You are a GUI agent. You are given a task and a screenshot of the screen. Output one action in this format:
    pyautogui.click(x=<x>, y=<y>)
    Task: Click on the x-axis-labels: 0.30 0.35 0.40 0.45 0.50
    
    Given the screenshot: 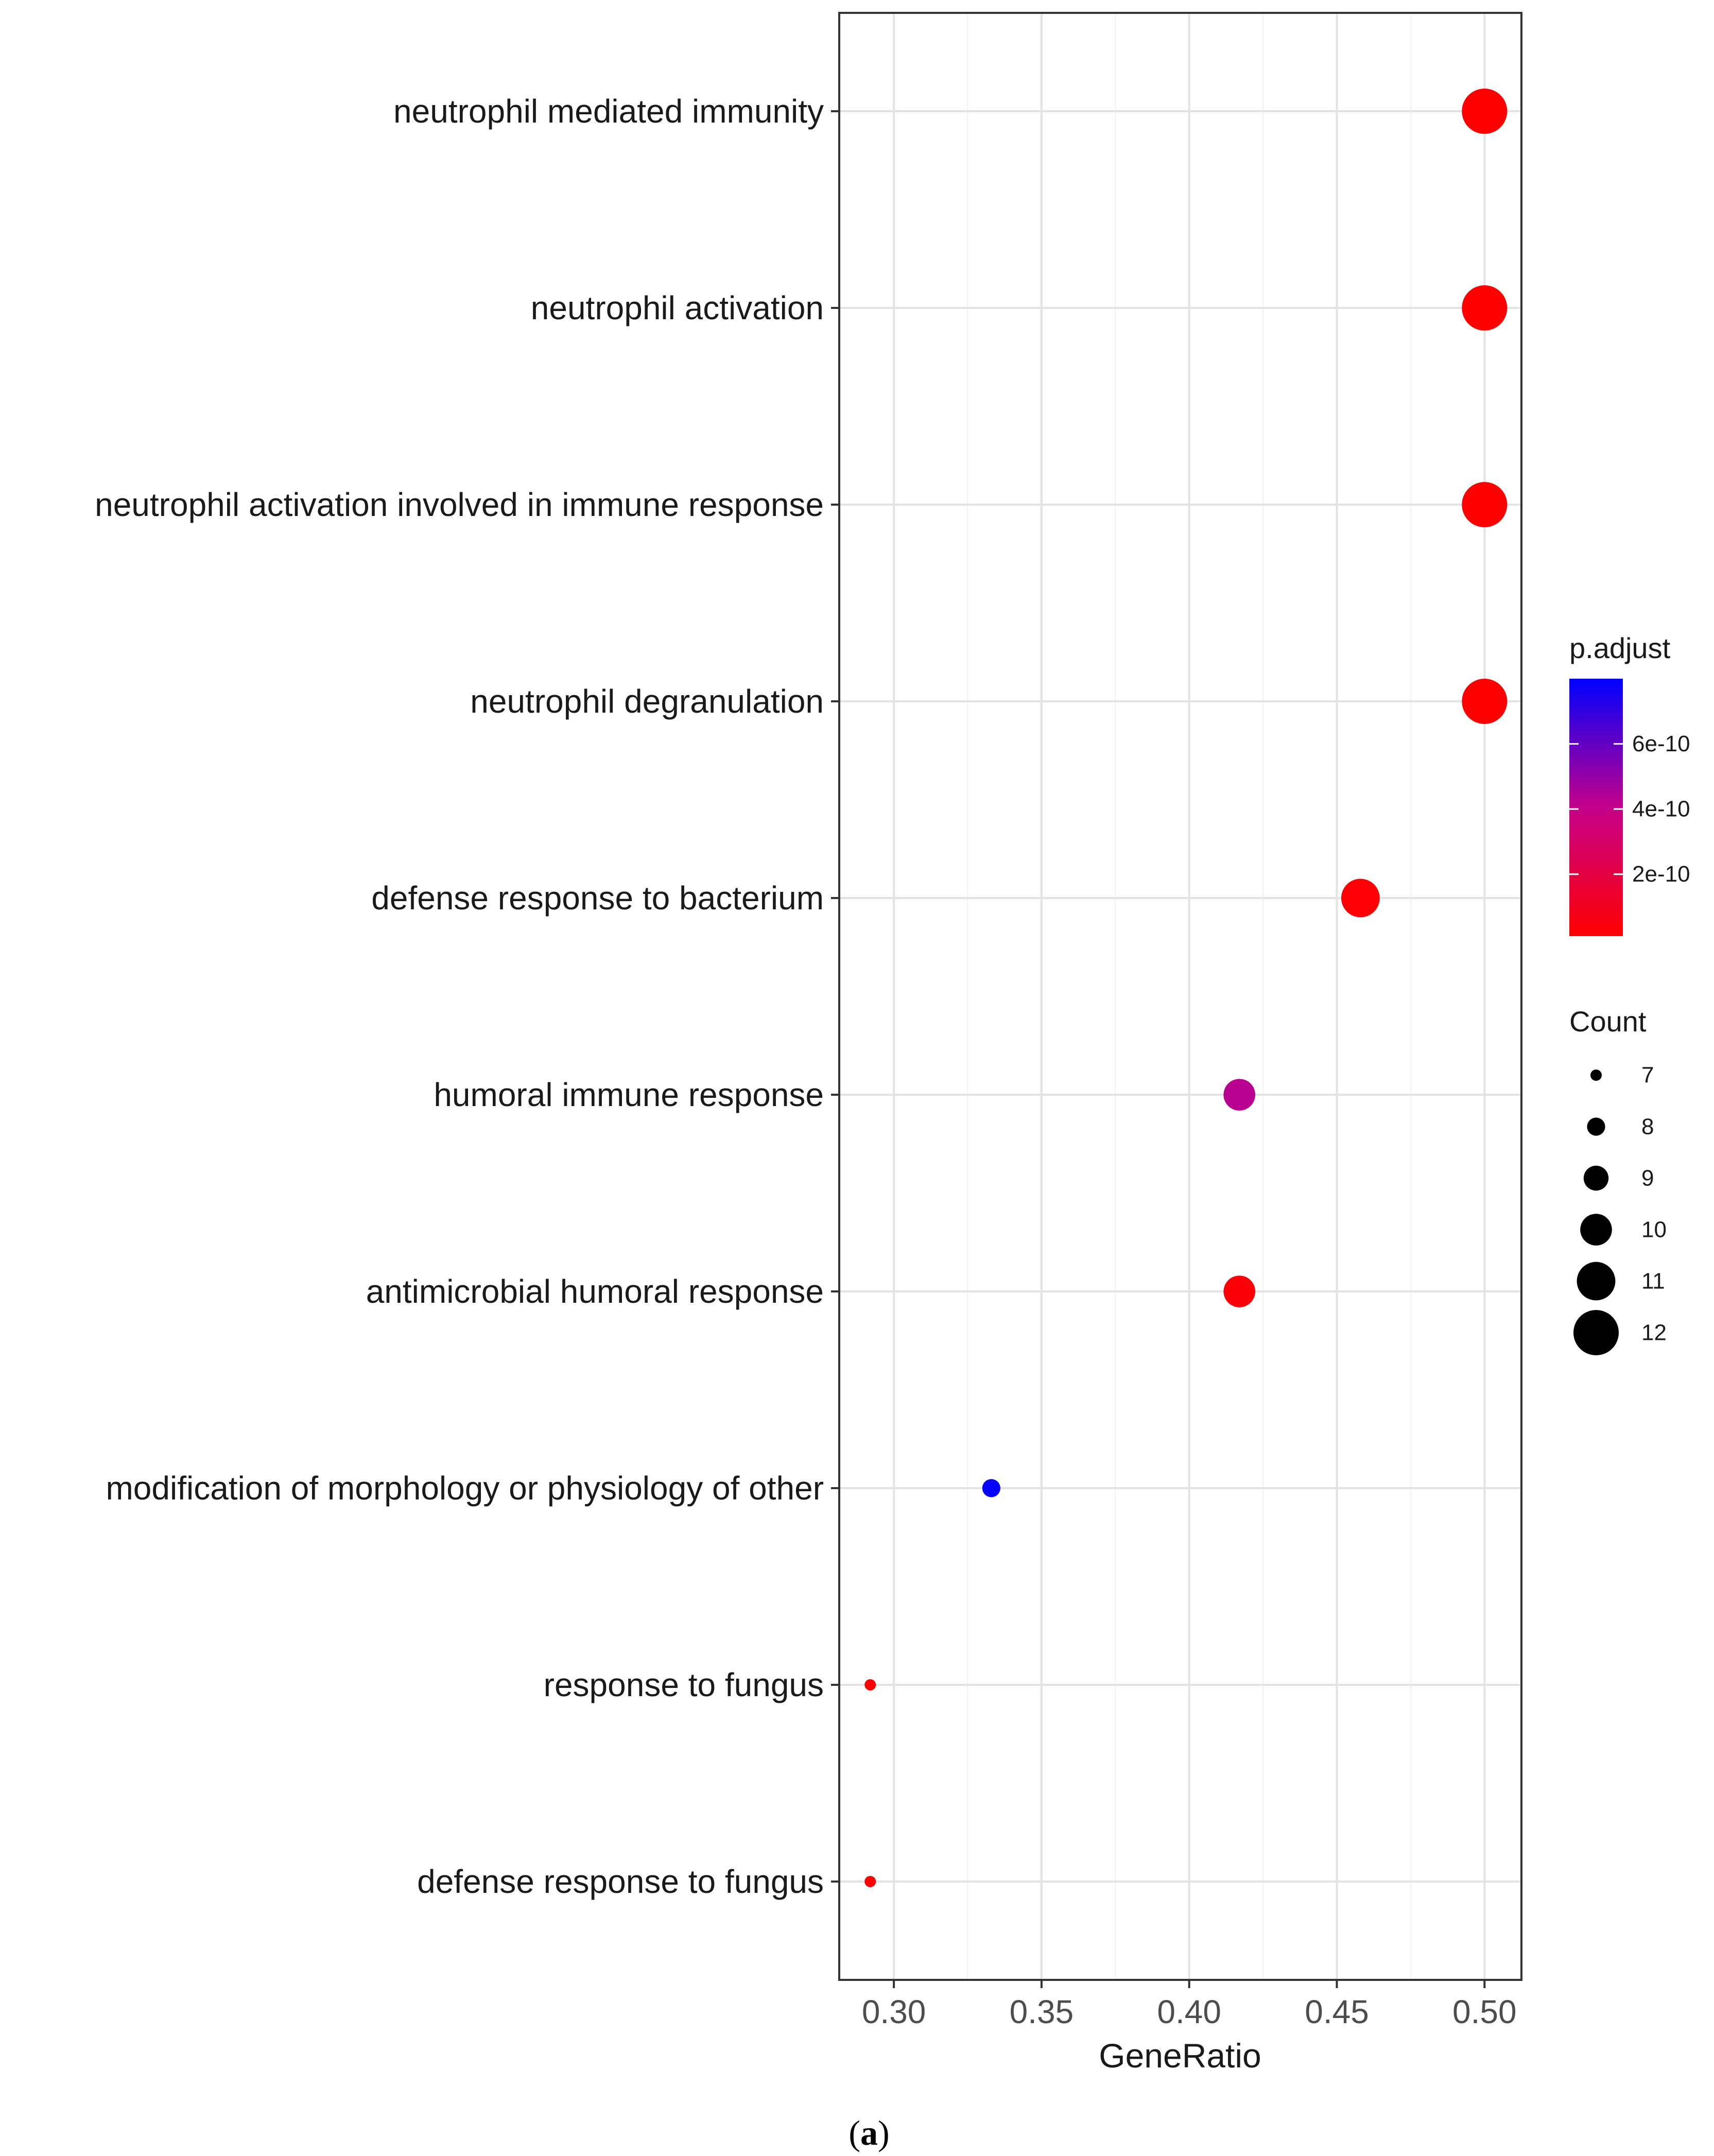 What is the action you would take?
    pyautogui.click(x=1190, y=2011)
    